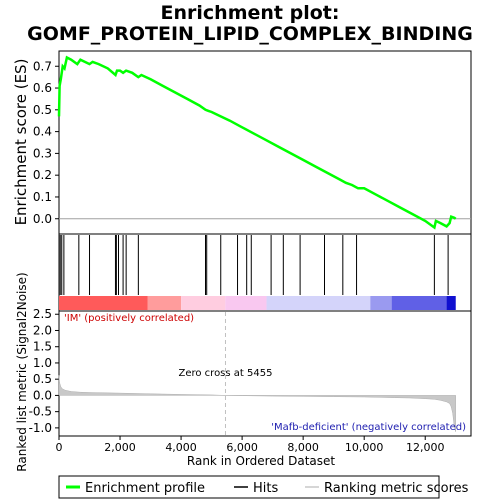  Describe the element at coordinates (364, 447) in the screenshot. I see `x-tick-label: 10,000` at that location.